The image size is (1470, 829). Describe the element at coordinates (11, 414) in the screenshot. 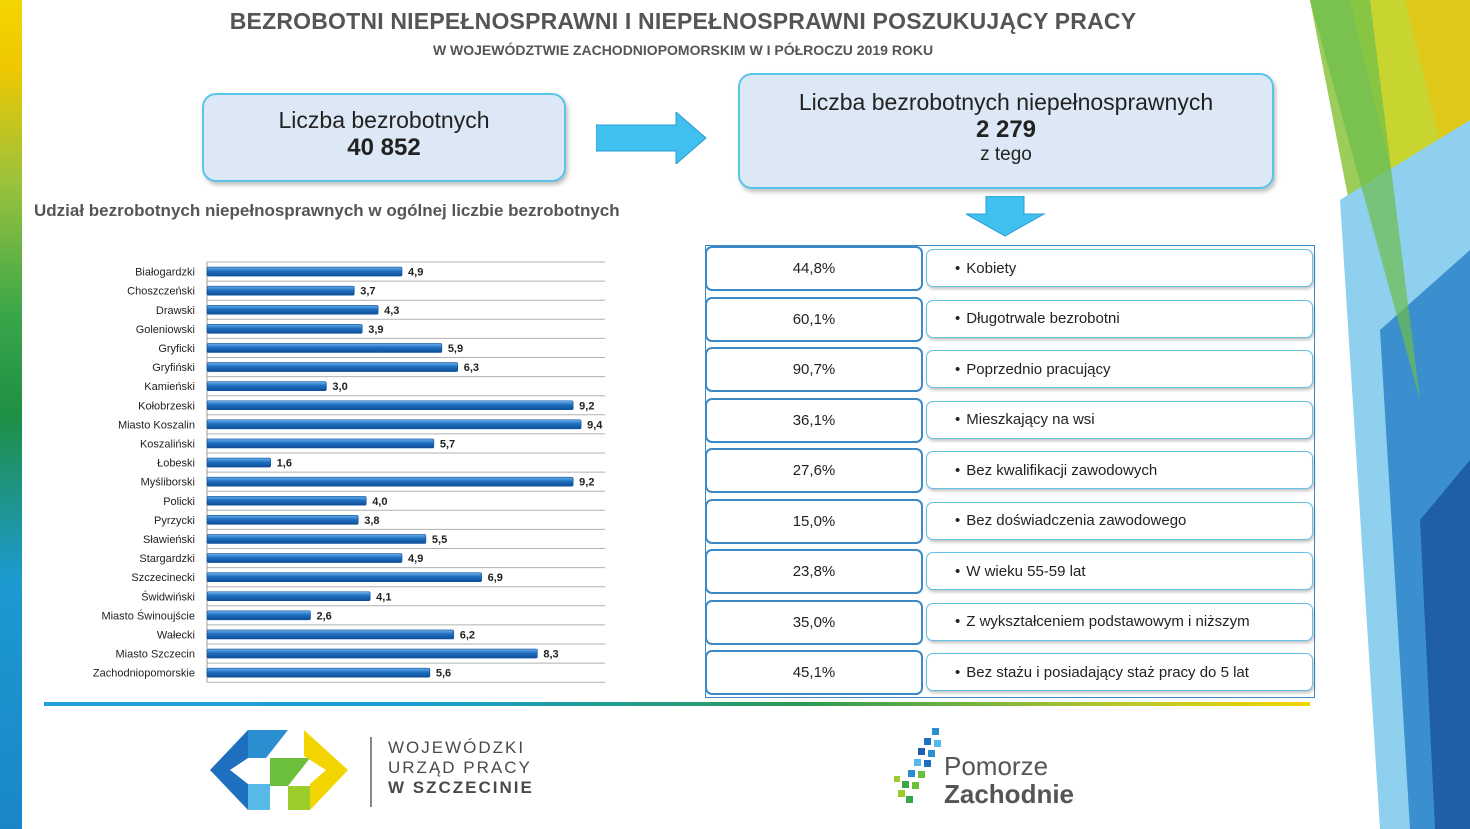

I see `left-decorative-stripe` at that location.